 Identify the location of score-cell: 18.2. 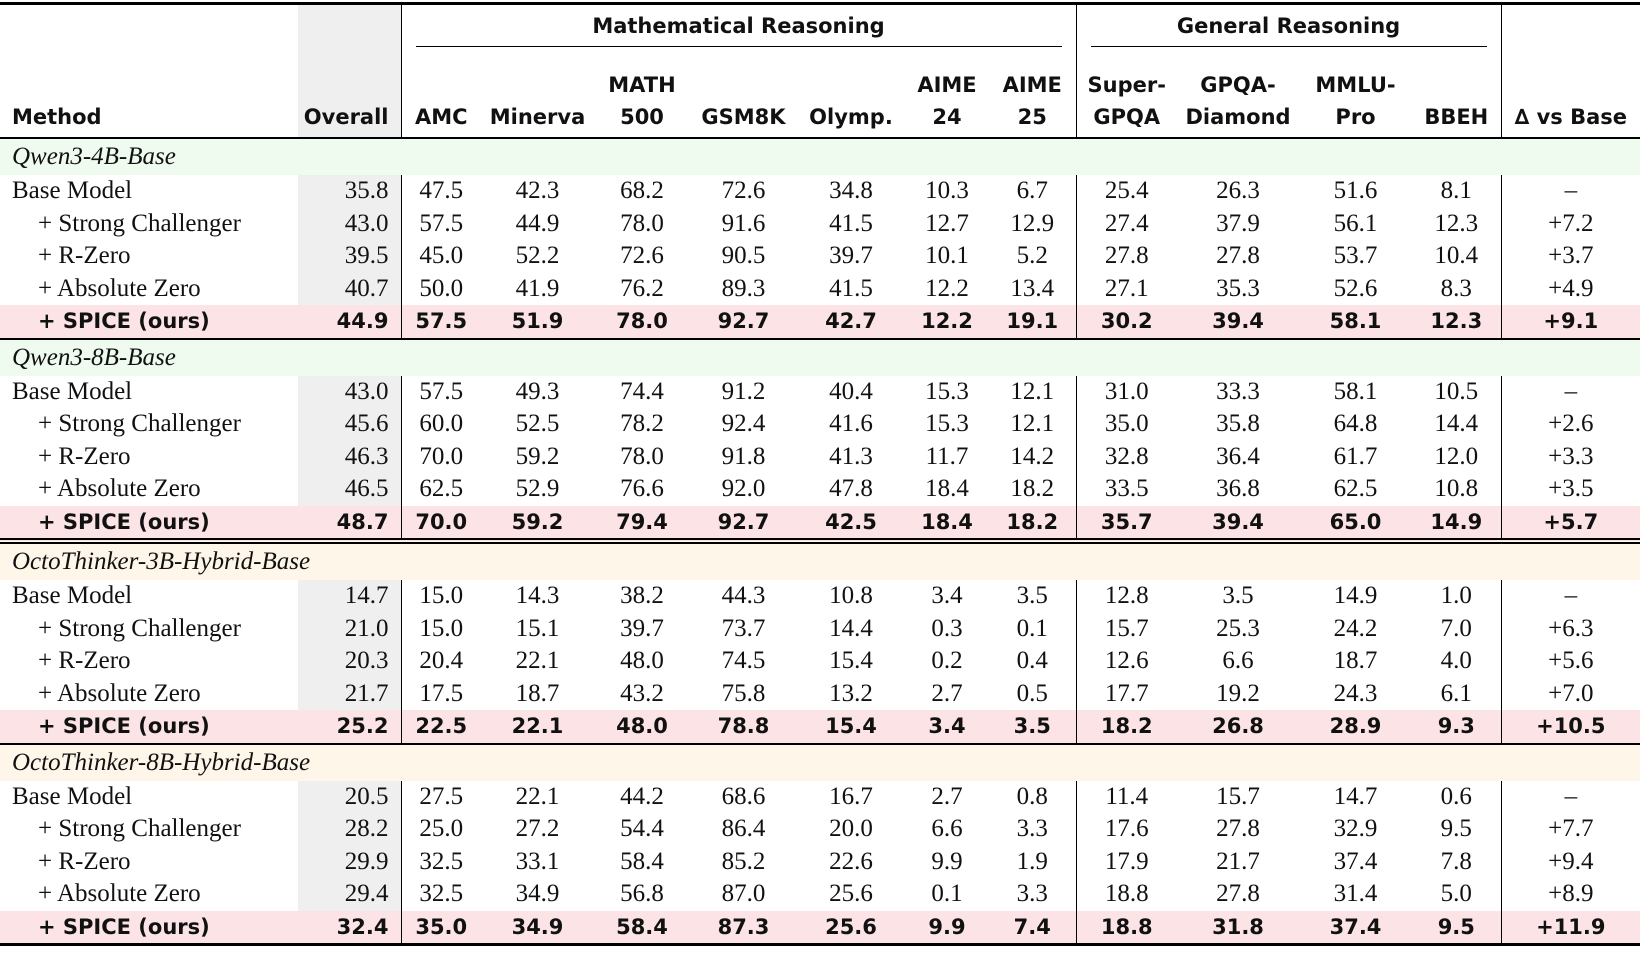
(1127, 727).